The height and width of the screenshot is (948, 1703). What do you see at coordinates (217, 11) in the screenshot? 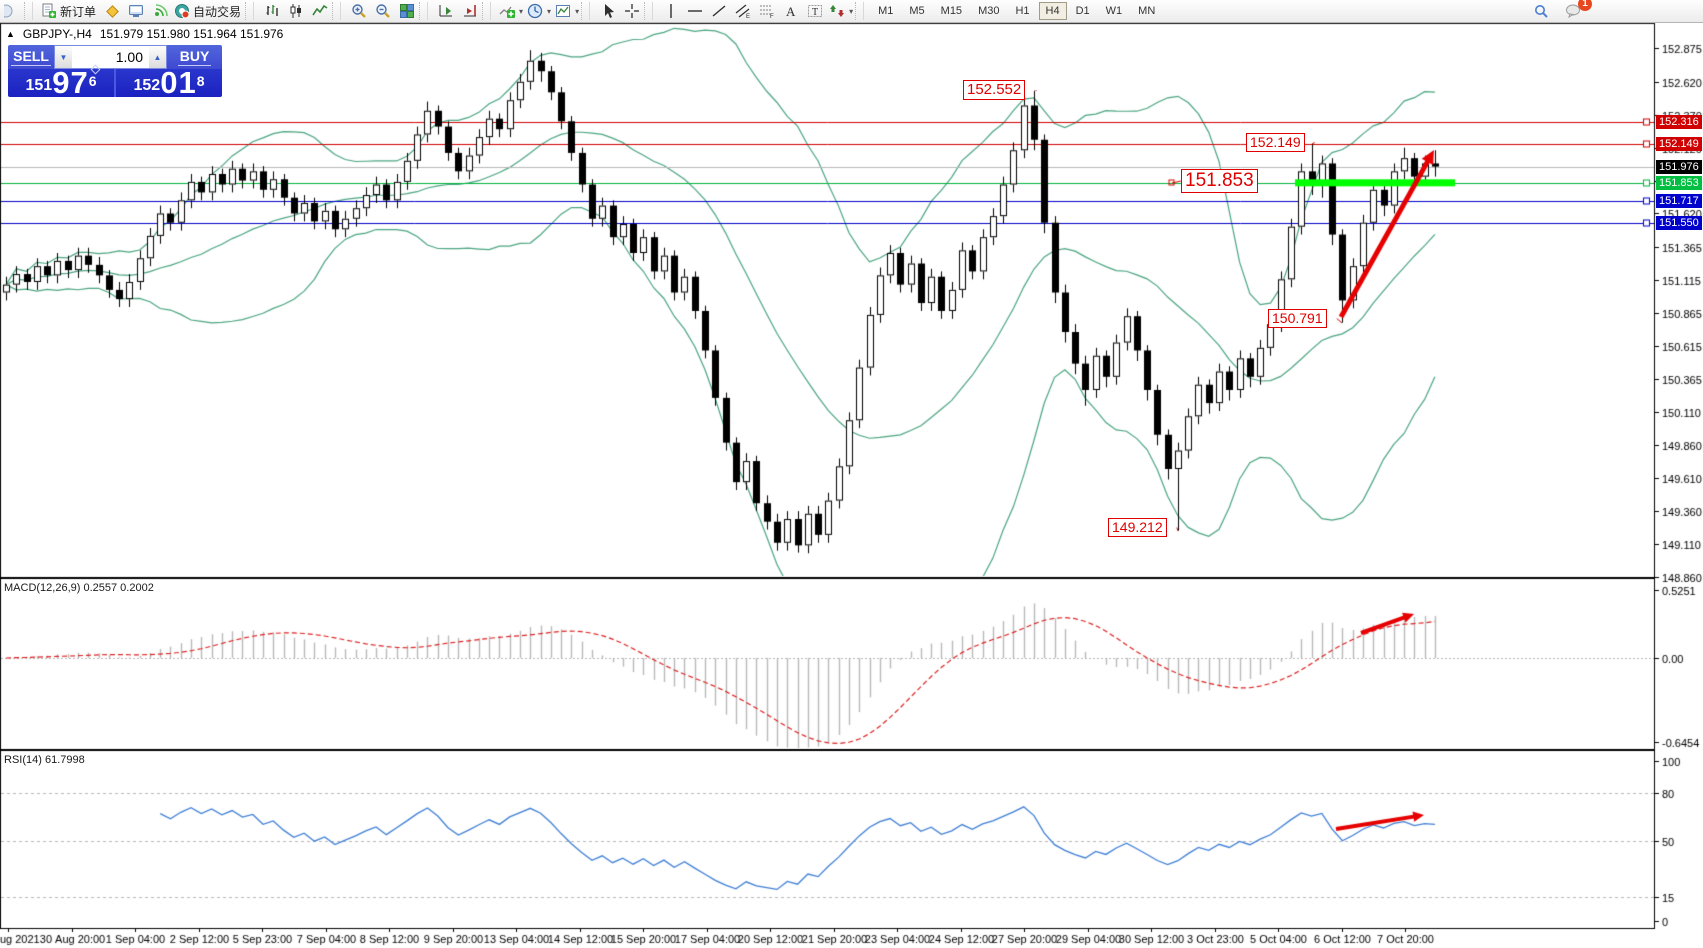
I see `autotrading-label: 自动交易` at bounding box center [217, 11].